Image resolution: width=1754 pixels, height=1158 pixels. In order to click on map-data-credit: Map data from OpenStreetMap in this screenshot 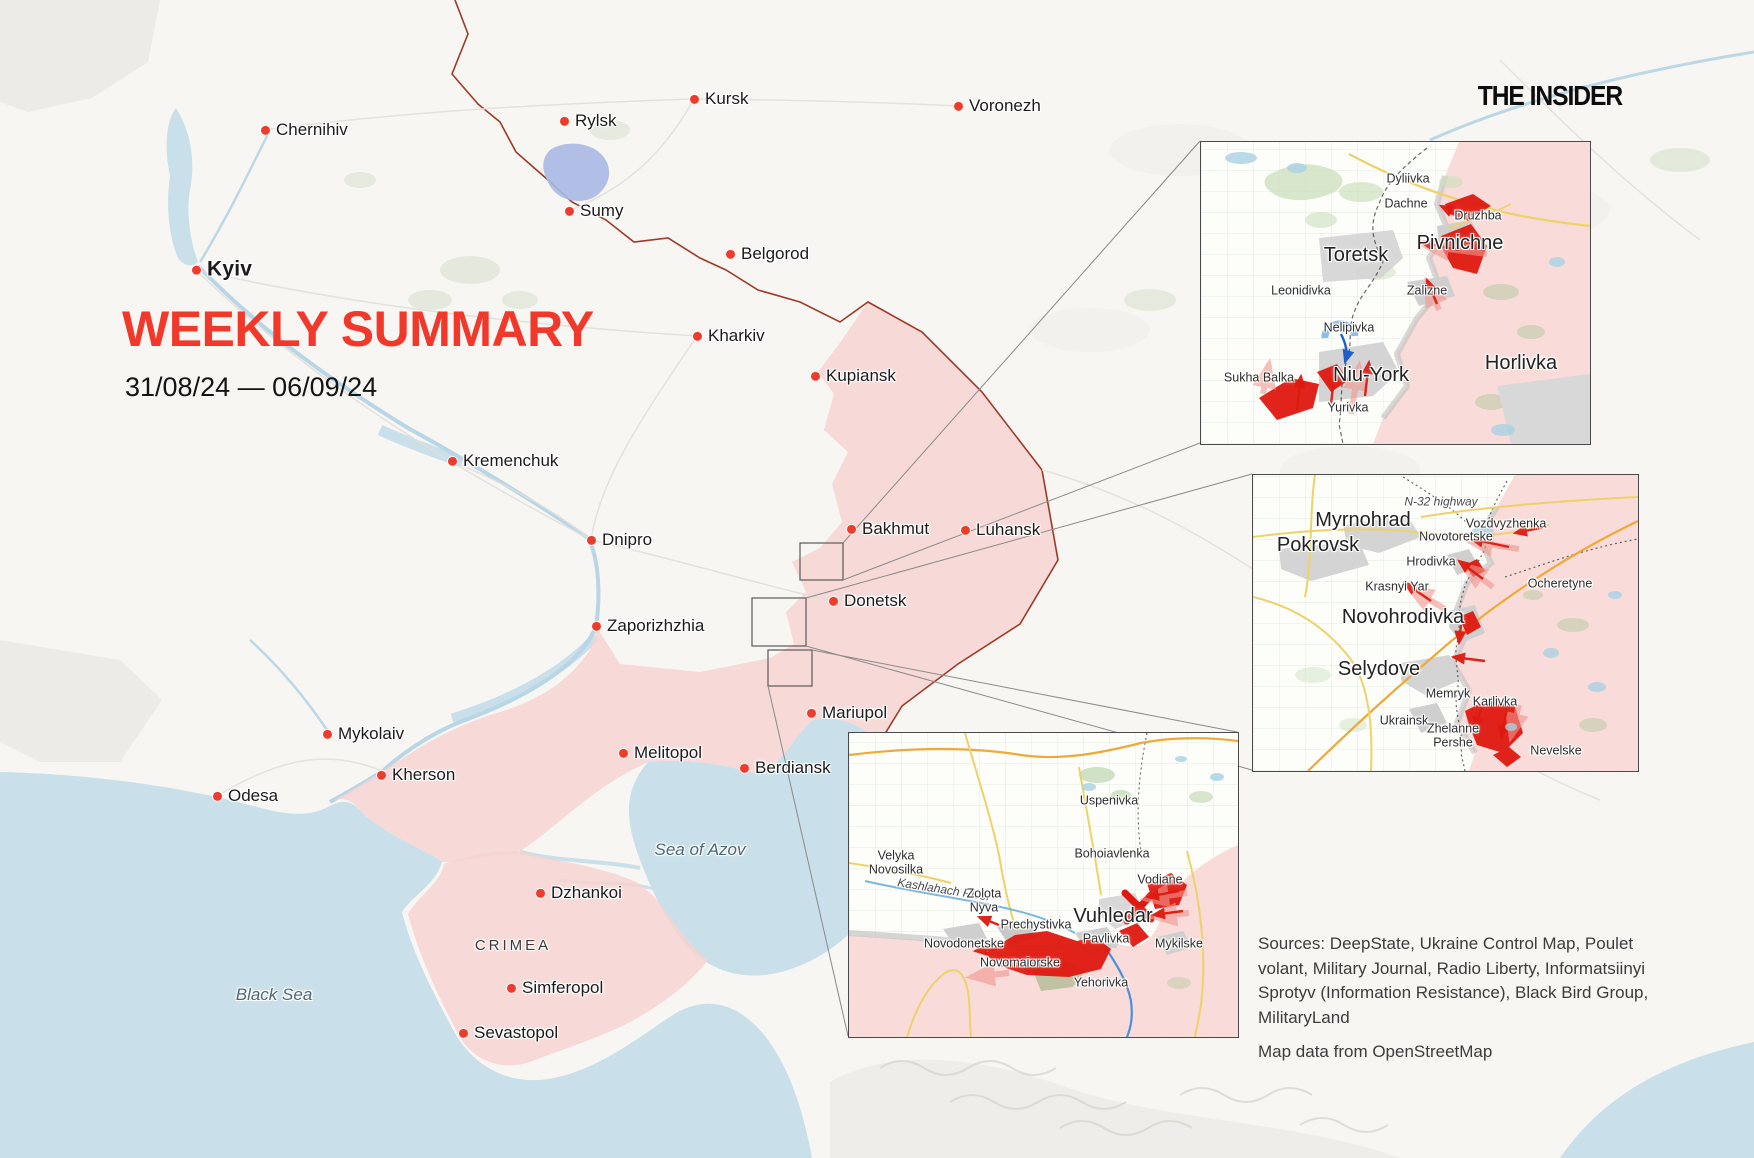, I will do `click(1375, 1051)`.